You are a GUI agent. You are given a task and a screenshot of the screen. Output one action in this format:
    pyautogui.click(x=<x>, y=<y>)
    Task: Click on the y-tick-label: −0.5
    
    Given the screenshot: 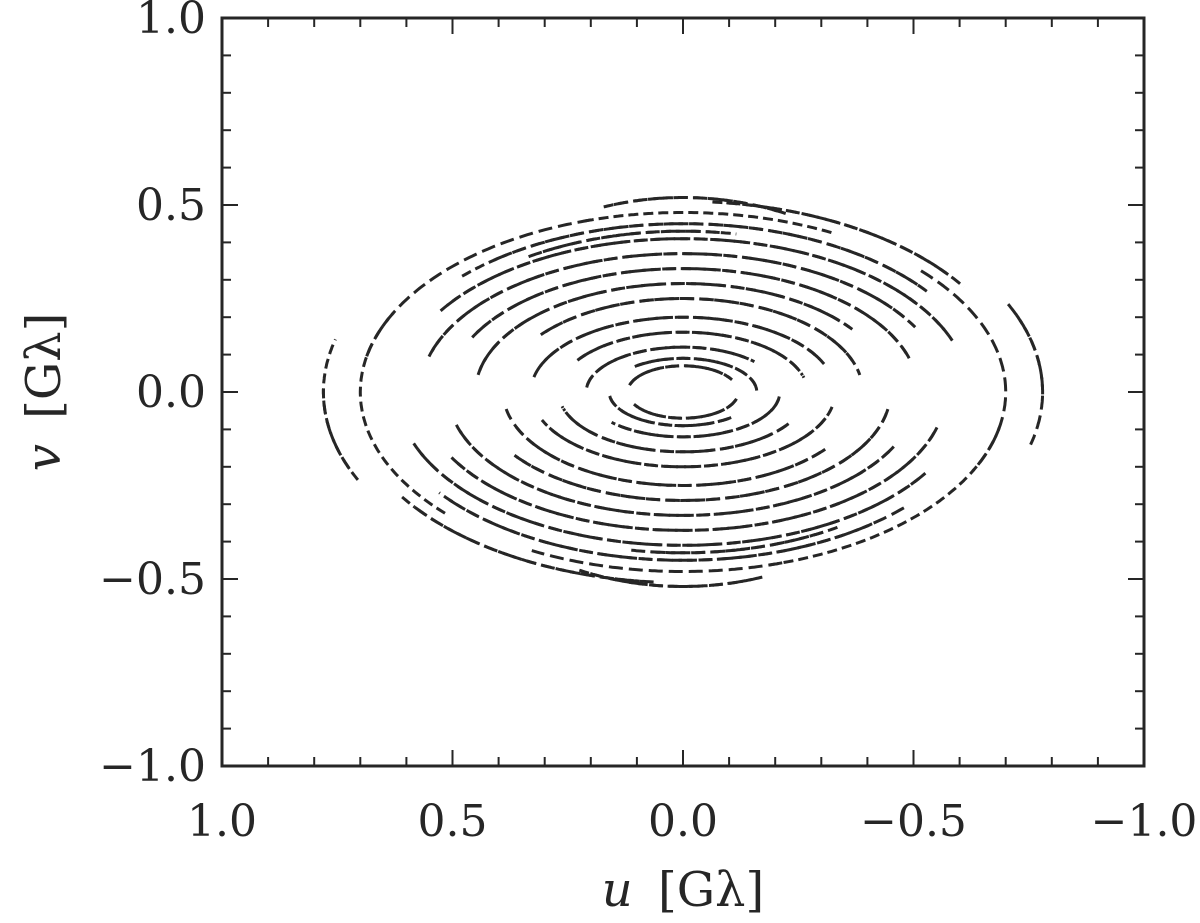 What is the action you would take?
    pyautogui.click(x=152, y=579)
    